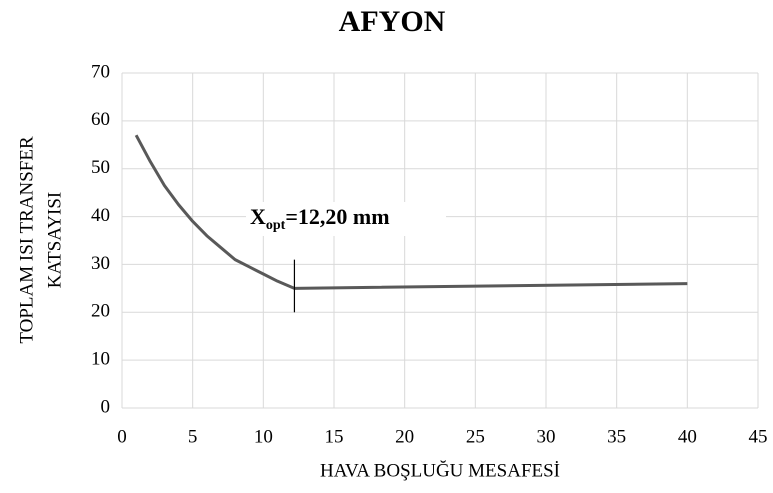 The width and height of the screenshot is (773, 493). I want to click on x-tick-label: 35, so click(616, 436).